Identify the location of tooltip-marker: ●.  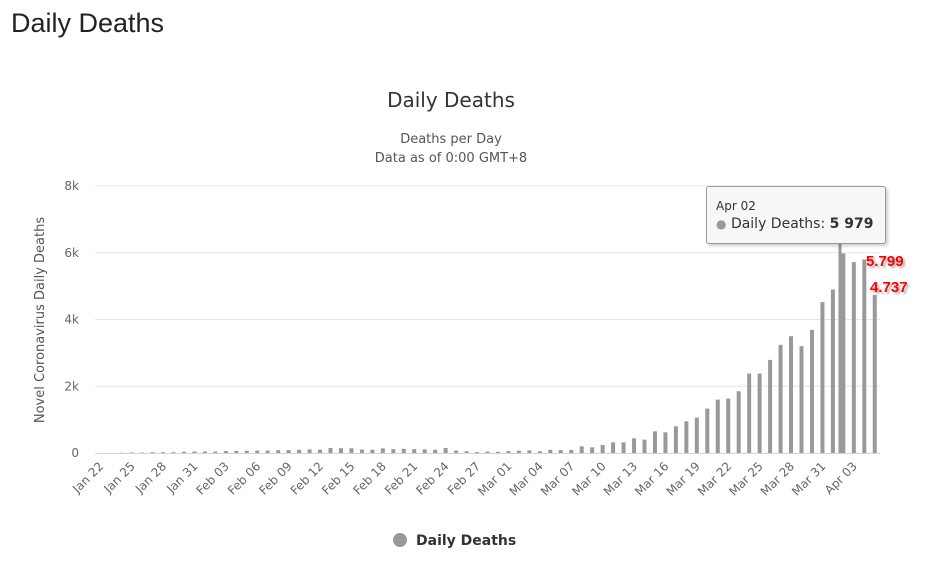
(721, 224).